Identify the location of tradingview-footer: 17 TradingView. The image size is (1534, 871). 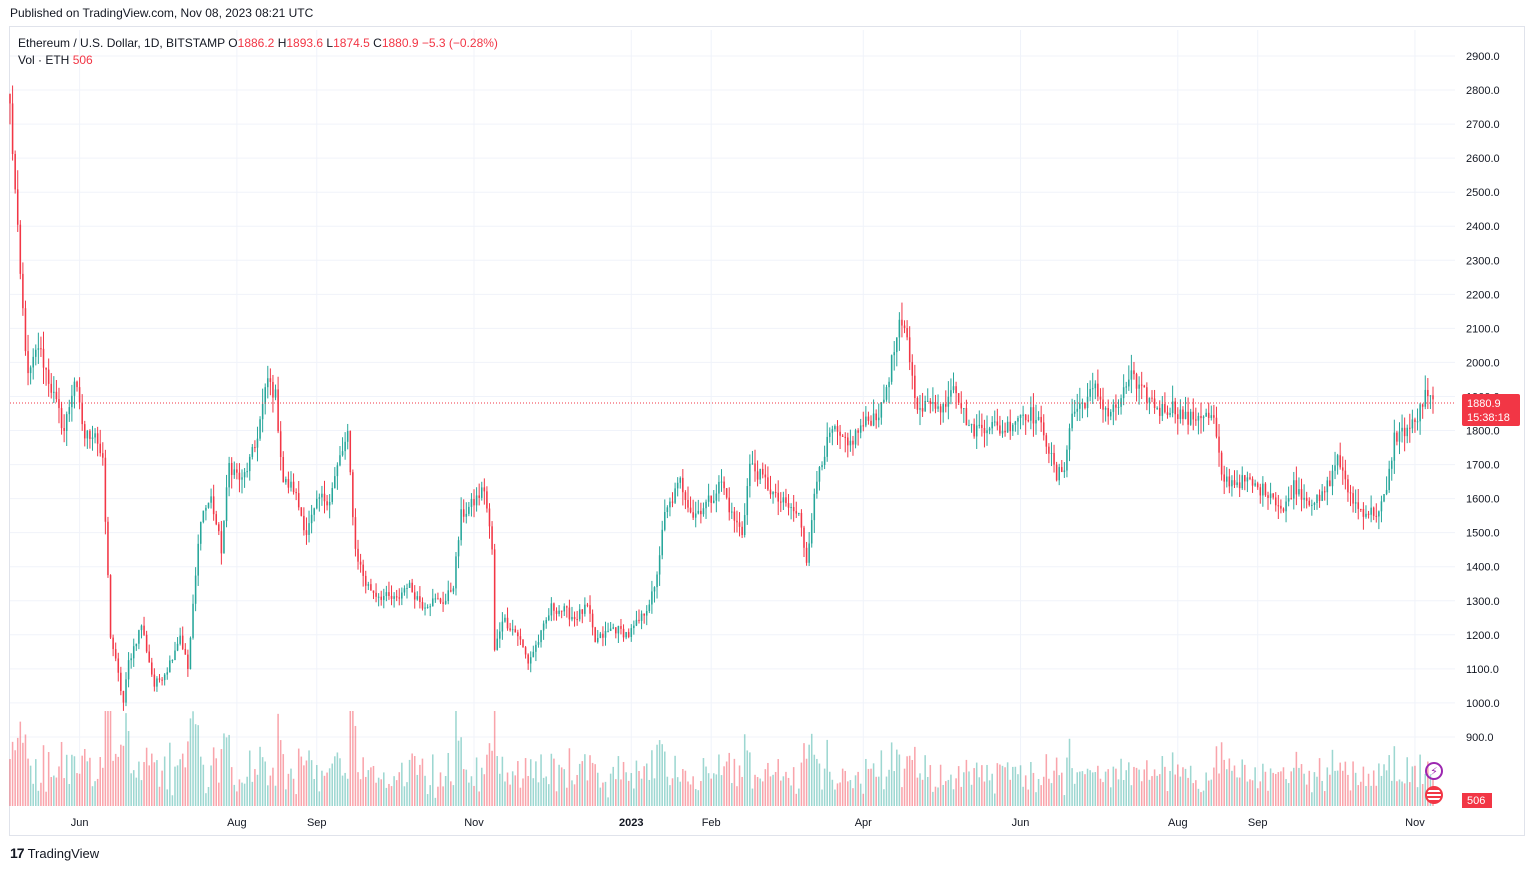
(54, 853).